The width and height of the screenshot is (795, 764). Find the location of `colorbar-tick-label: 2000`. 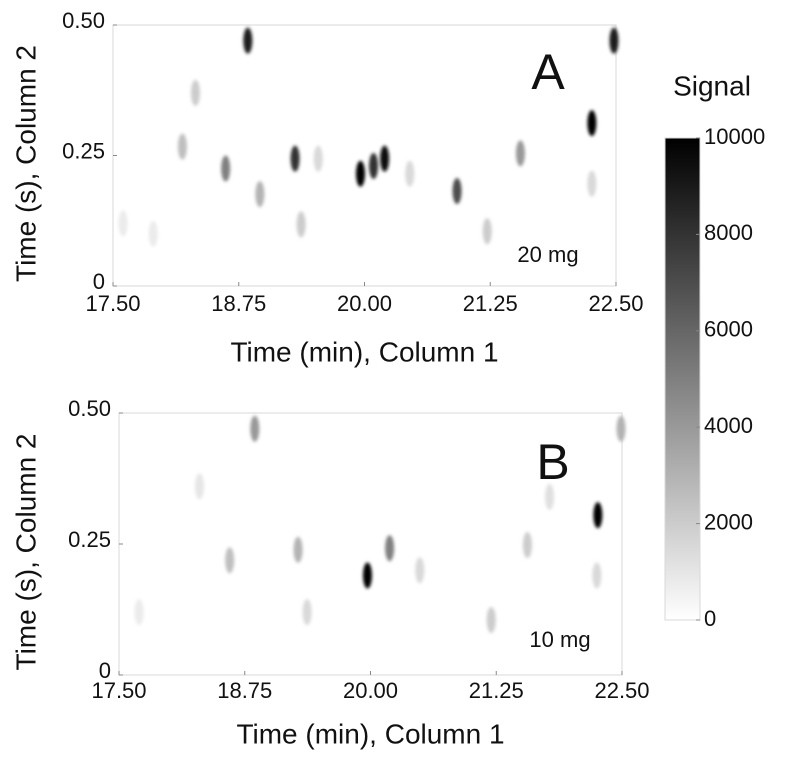

colorbar-tick-label: 2000 is located at coordinates (728, 521).